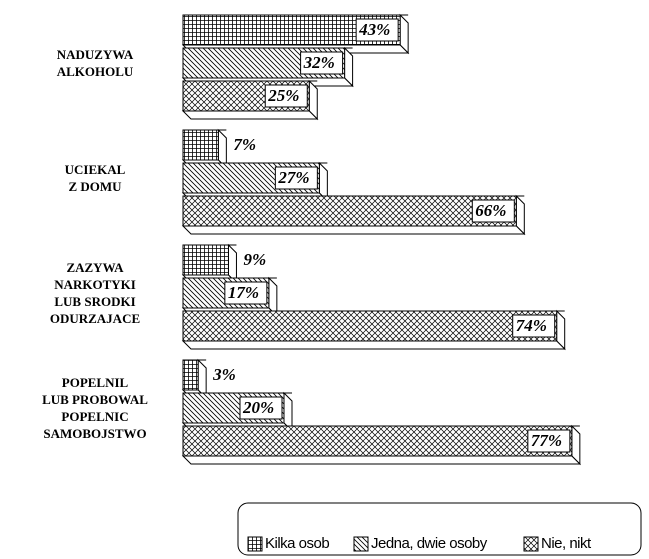  I want to click on value-label: 27%, so click(293, 177).